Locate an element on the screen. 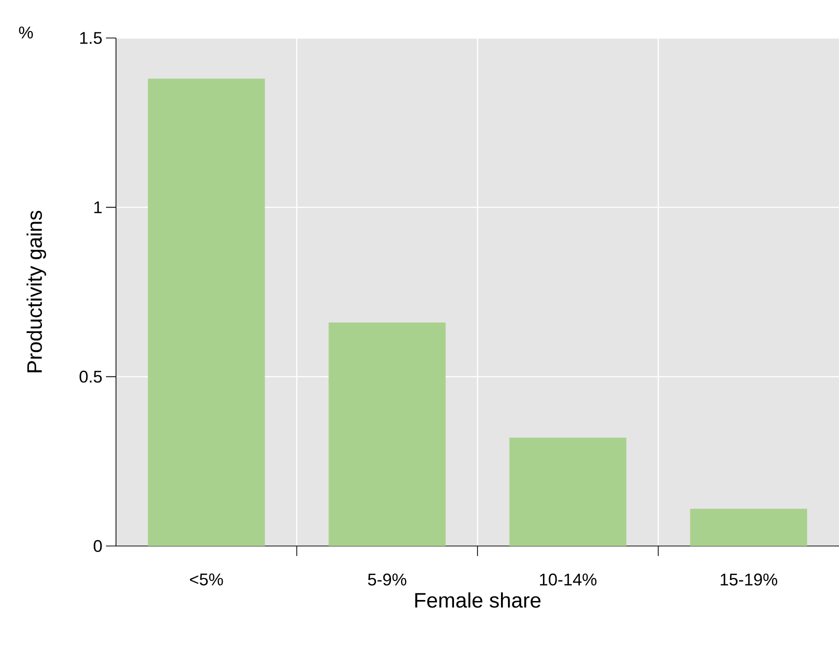 This screenshot has width=839, height=646. y-axis-title: Productivity gains is located at coordinates (36, 291).